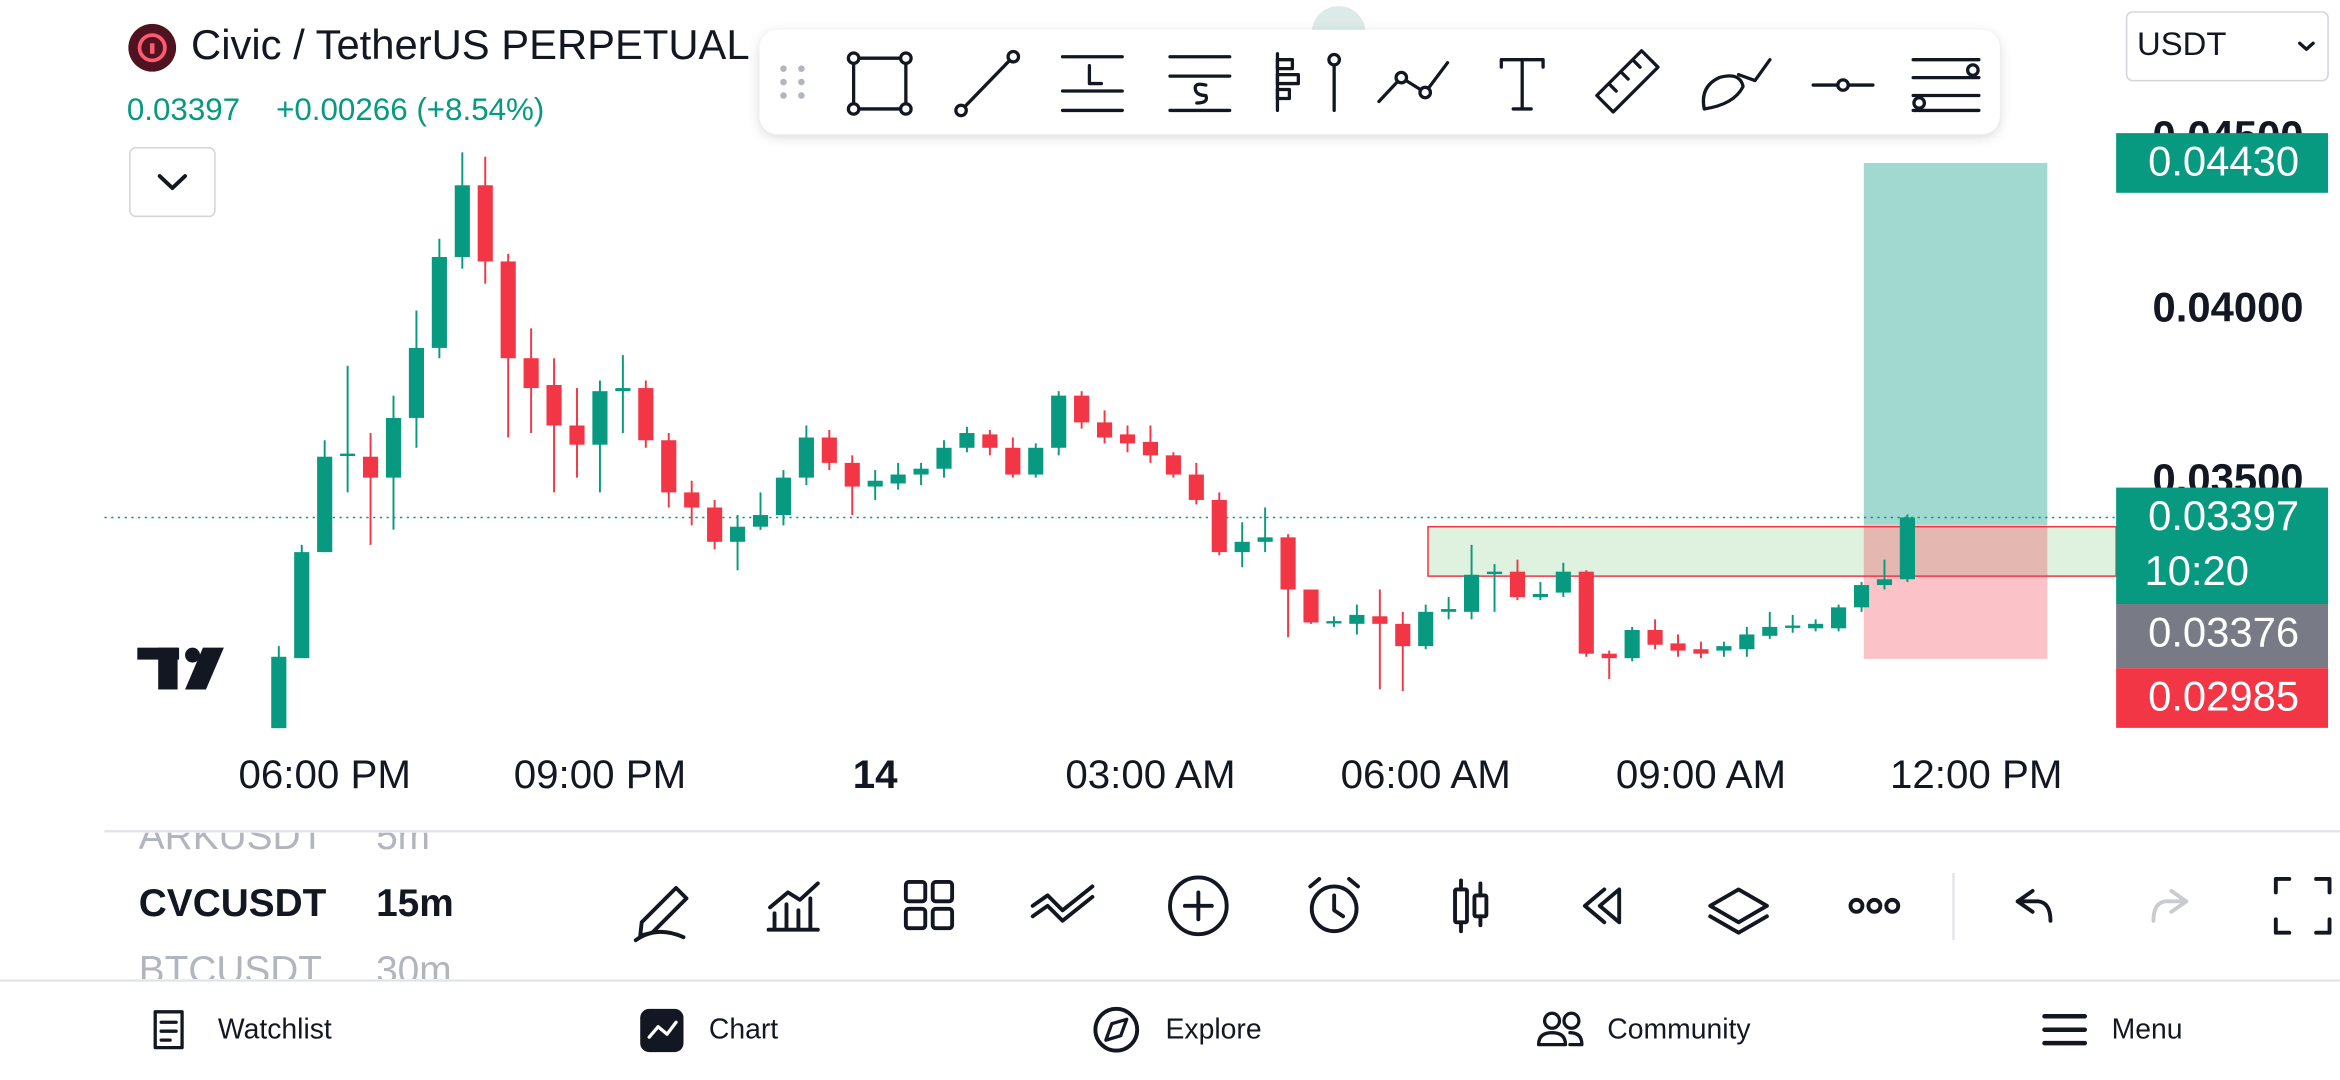 The image size is (2340, 1080). I want to click on symbol: BTCUSDT, so click(230, 970).